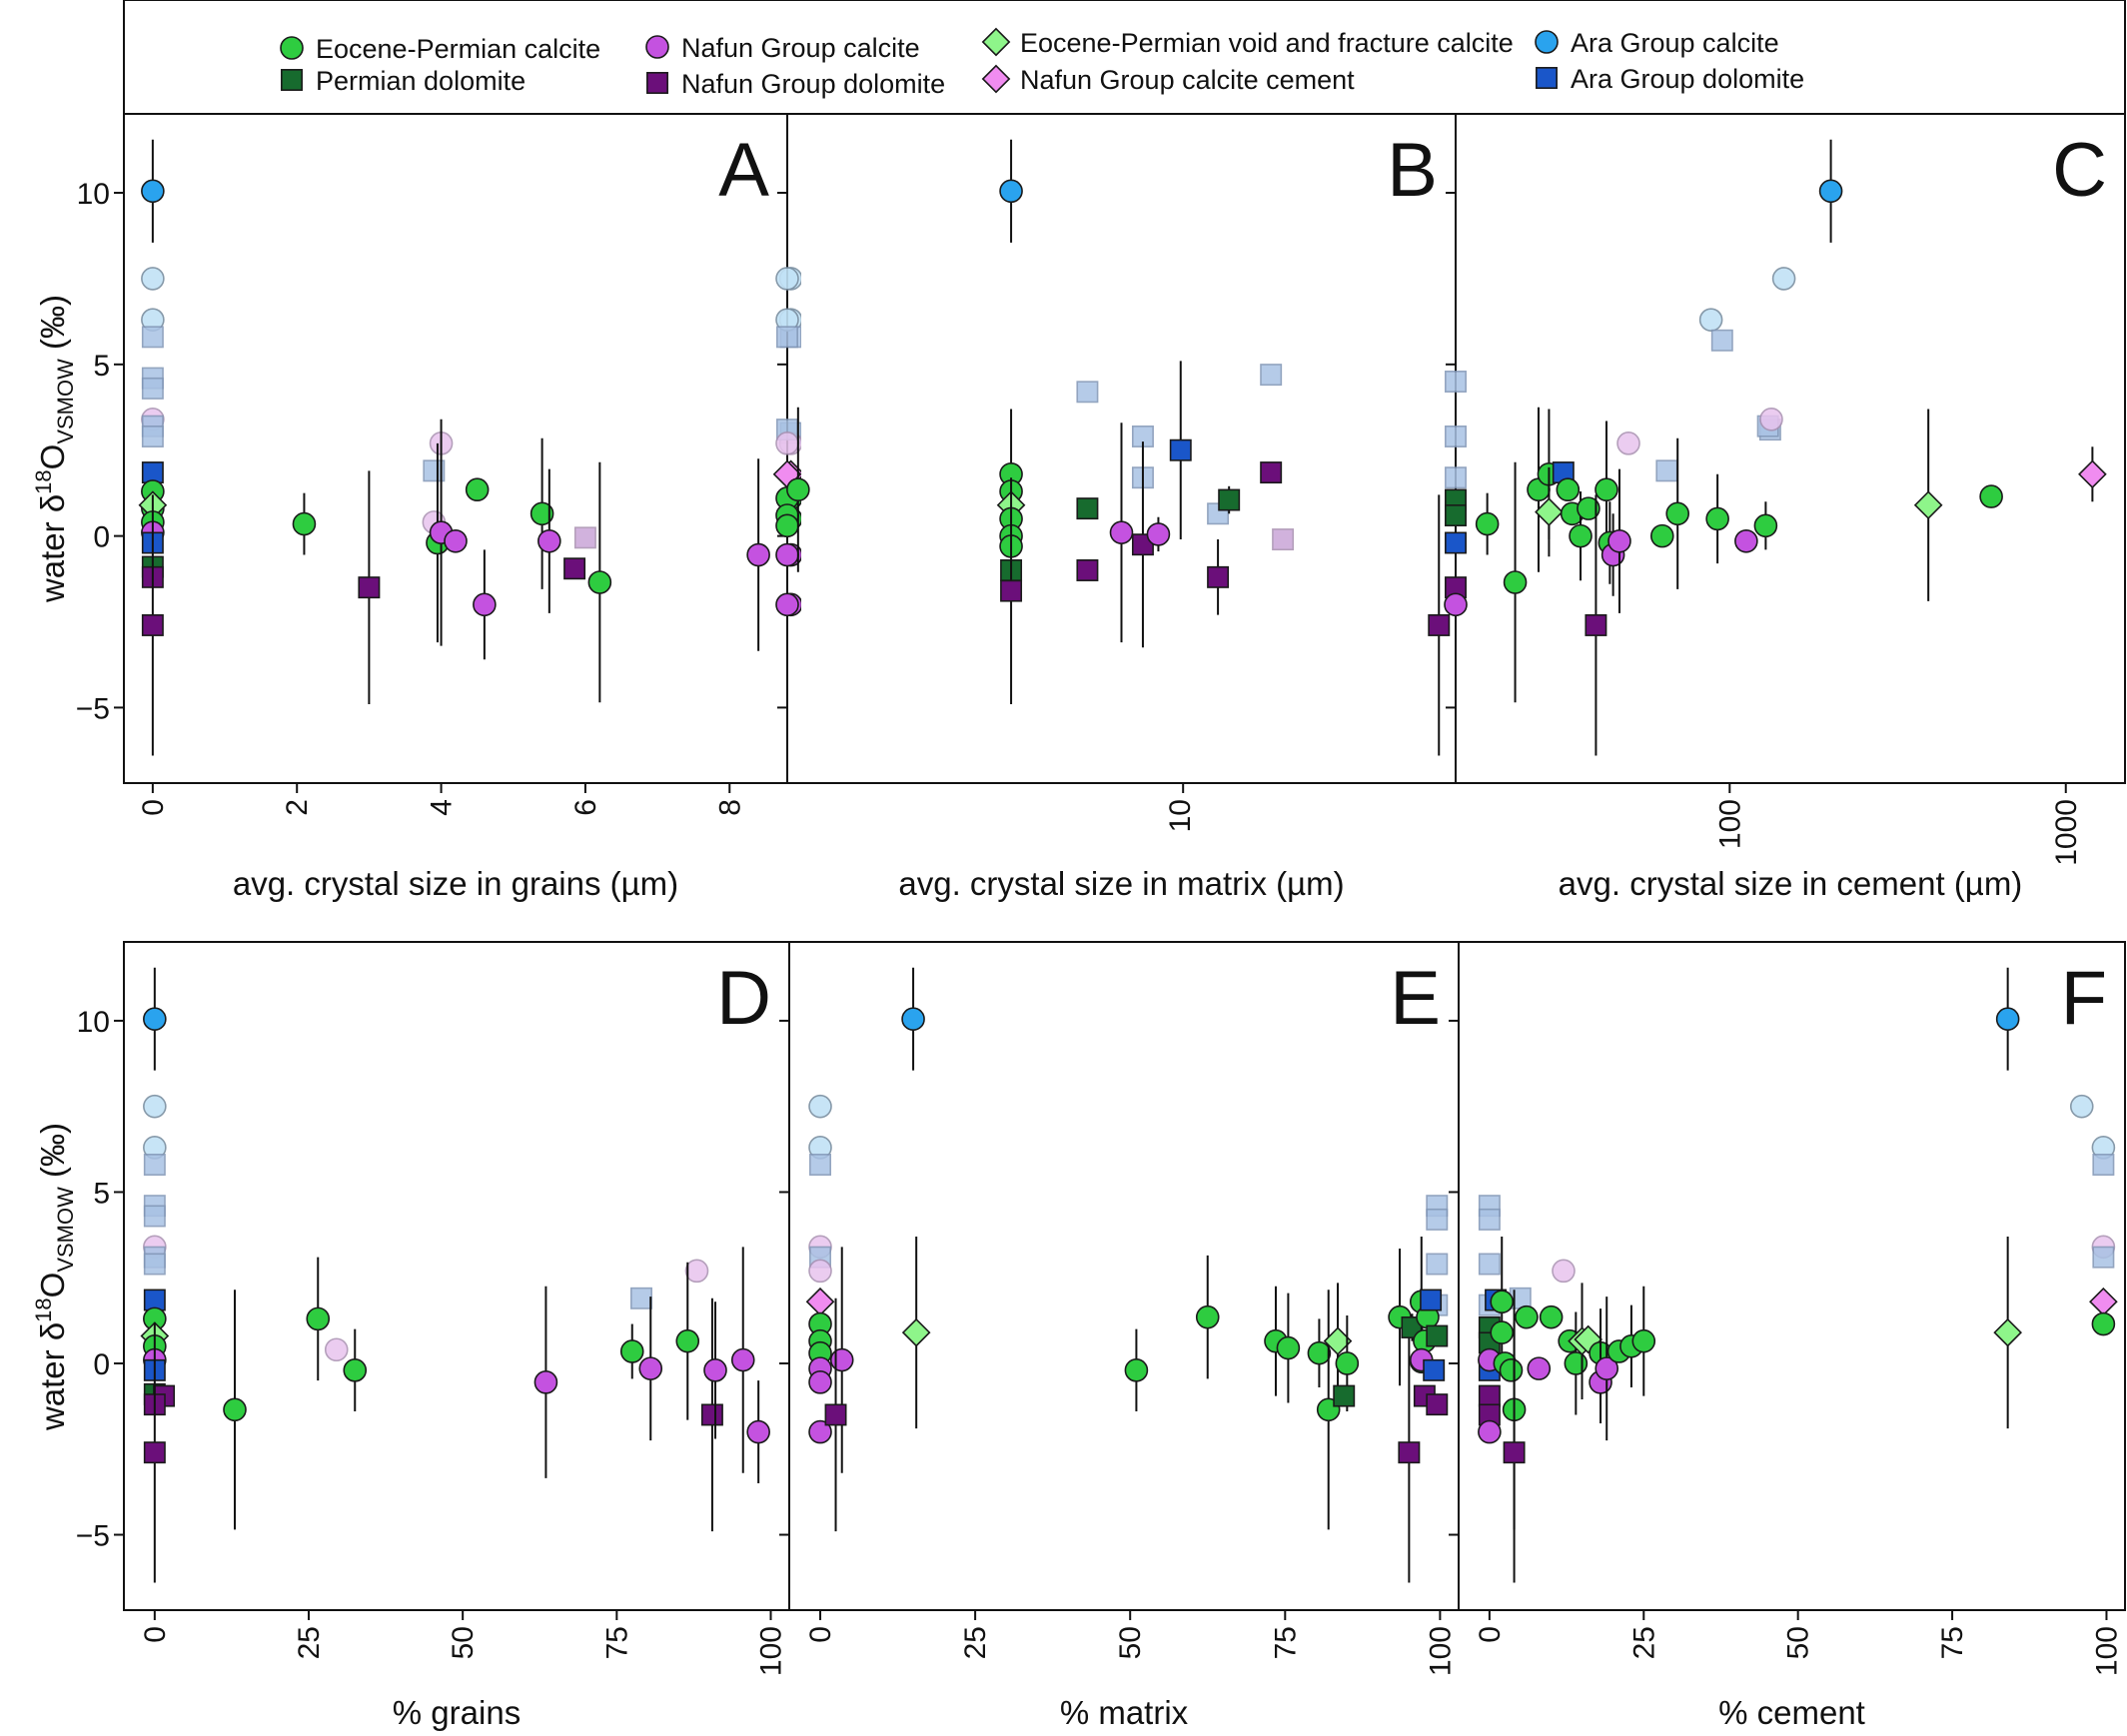 The image size is (2127, 1736). What do you see at coordinates (457, 1712) in the screenshot?
I see `x-axis-title: % grains` at bounding box center [457, 1712].